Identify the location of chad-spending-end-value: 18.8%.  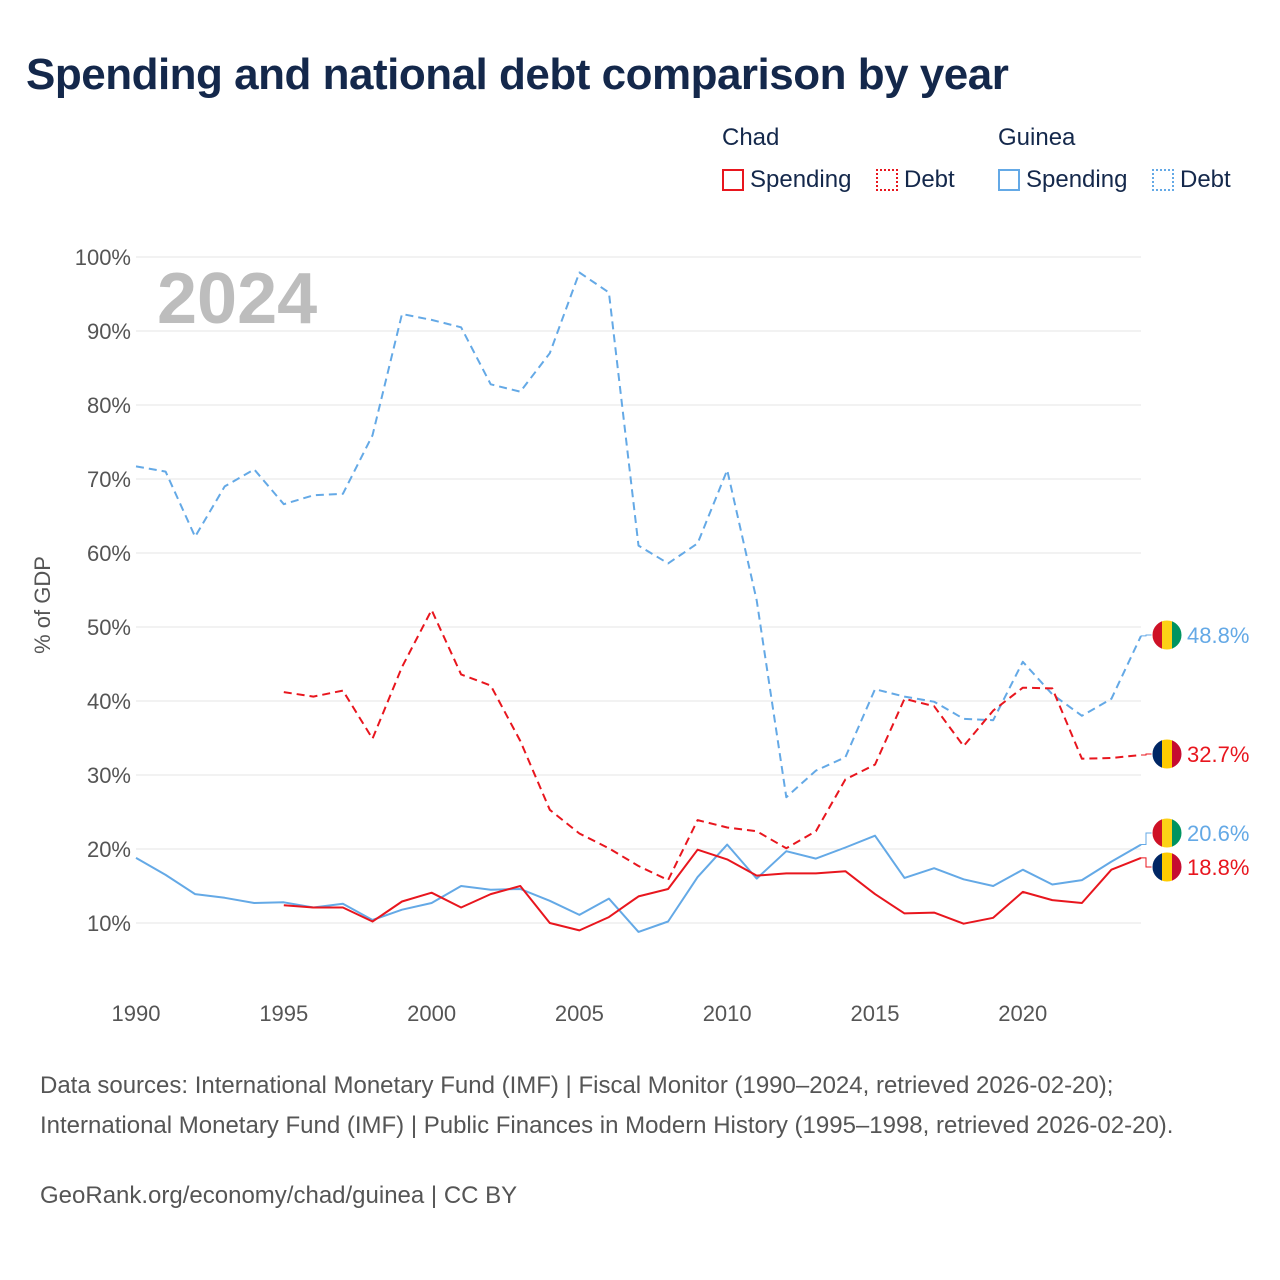
(1218, 867).